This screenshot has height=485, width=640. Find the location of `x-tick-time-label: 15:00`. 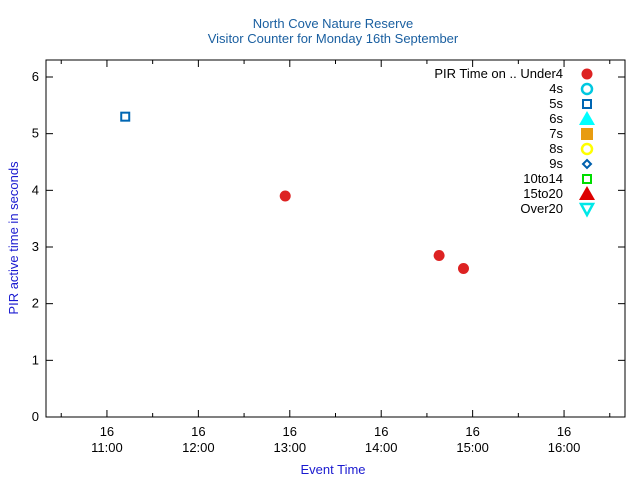

x-tick-time-label: 15:00 is located at coordinates (472, 447).